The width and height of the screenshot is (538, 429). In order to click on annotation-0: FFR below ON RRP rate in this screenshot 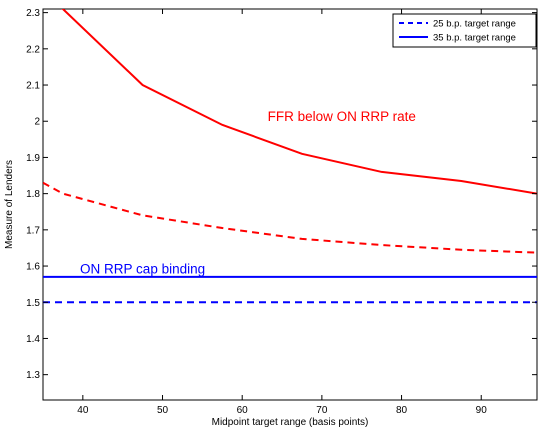, I will do `click(342, 116)`.